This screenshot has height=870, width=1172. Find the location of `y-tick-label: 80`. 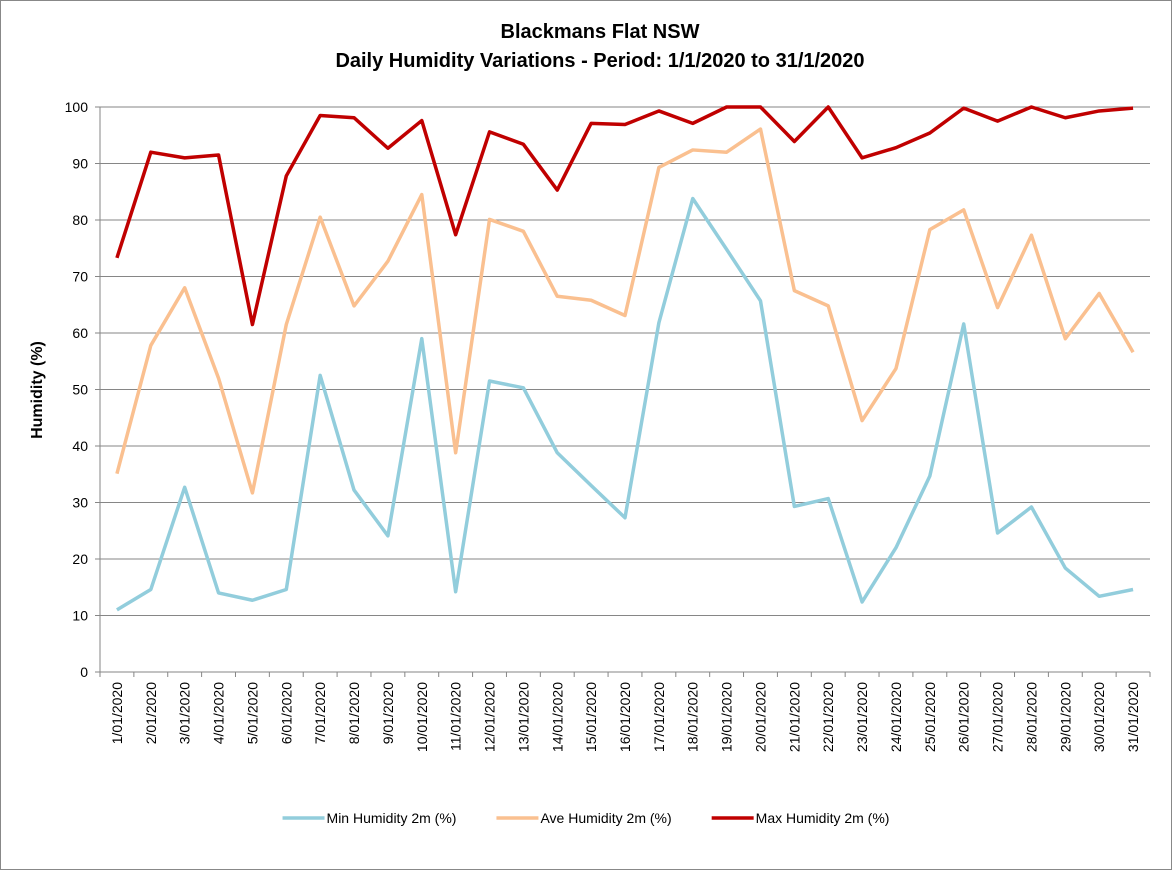

y-tick-label: 80 is located at coordinates (80, 220).